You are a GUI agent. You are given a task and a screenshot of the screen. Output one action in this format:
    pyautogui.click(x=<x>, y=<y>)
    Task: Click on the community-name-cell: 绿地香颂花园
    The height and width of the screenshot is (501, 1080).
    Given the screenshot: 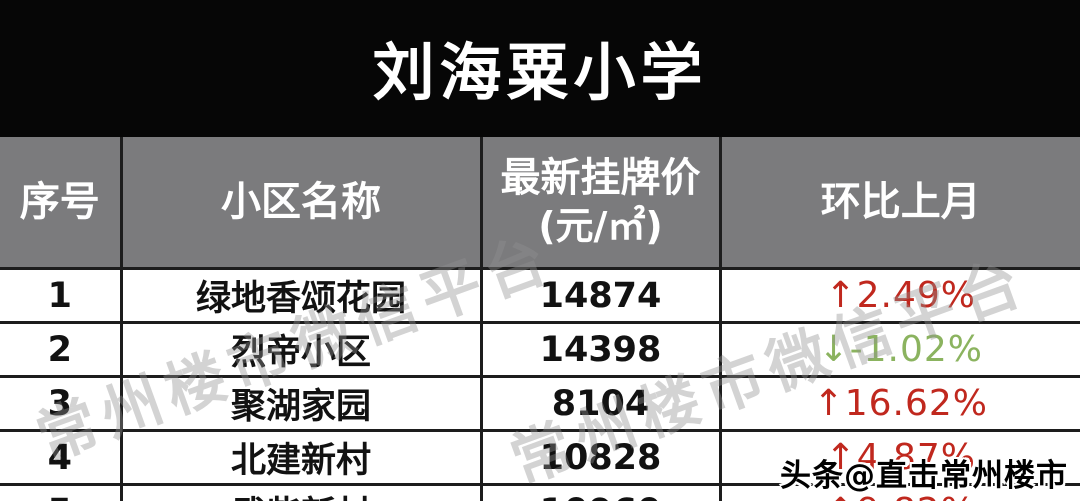 What is the action you would take?
    pyautogui.click(x=301, y=295)
    